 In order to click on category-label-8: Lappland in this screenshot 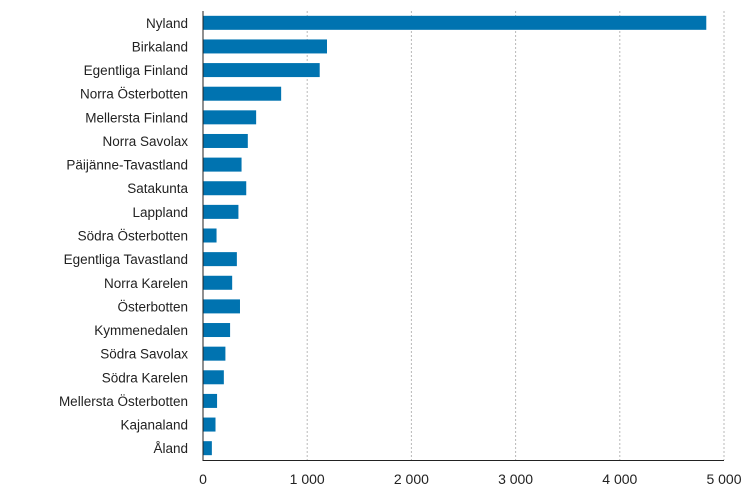, I will do `click(160, 212)`.